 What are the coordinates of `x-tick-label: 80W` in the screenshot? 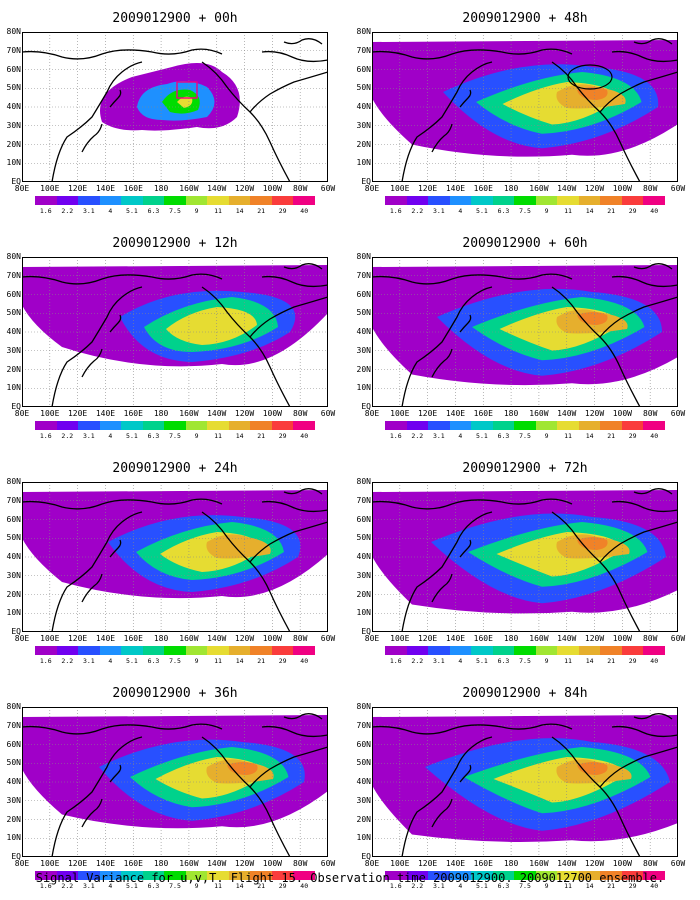 It's located at (300, 638).